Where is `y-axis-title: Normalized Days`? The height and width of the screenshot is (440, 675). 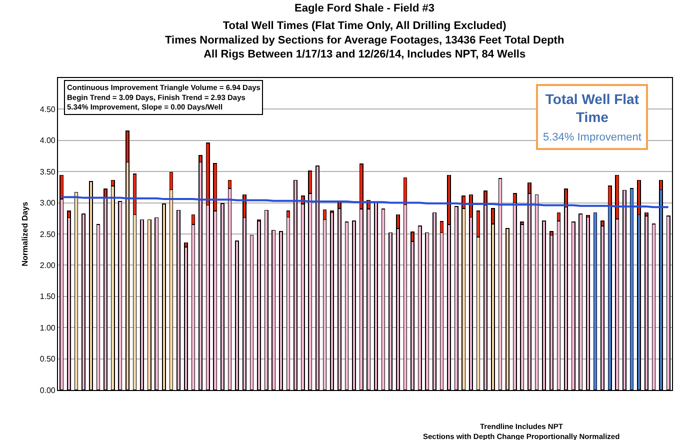
y-axis-title: Normalized Days is located at coordinates (25, 233).